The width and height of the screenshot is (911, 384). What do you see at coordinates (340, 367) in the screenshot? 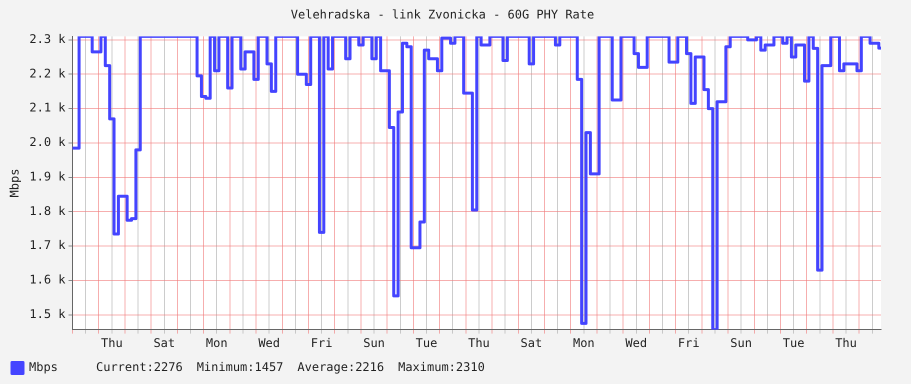
I see `text: Average:2216` at bounding box center [340, 367].